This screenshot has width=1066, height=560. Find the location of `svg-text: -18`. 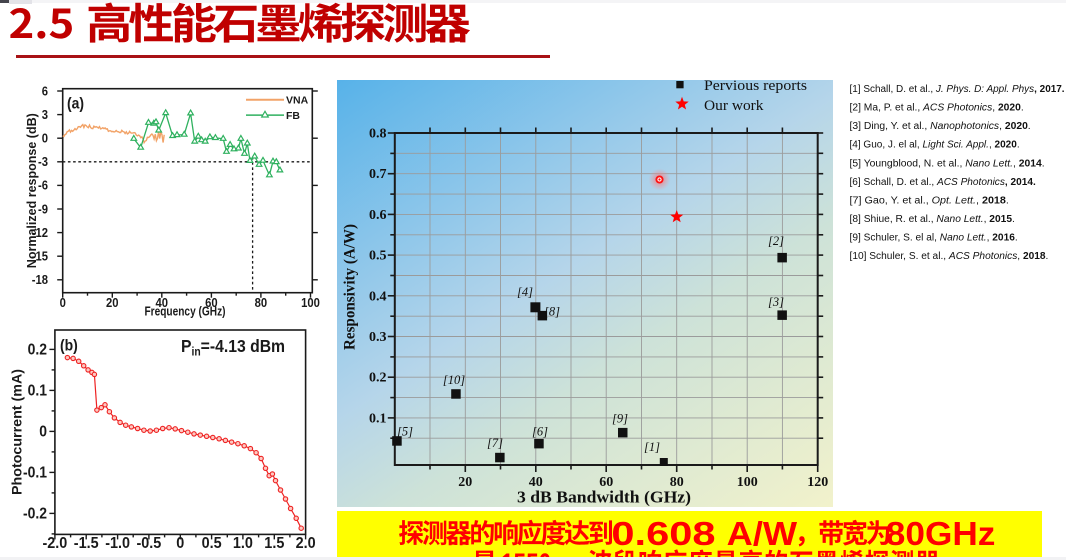

svg-text: -18 is located at coordinates (40, 280).